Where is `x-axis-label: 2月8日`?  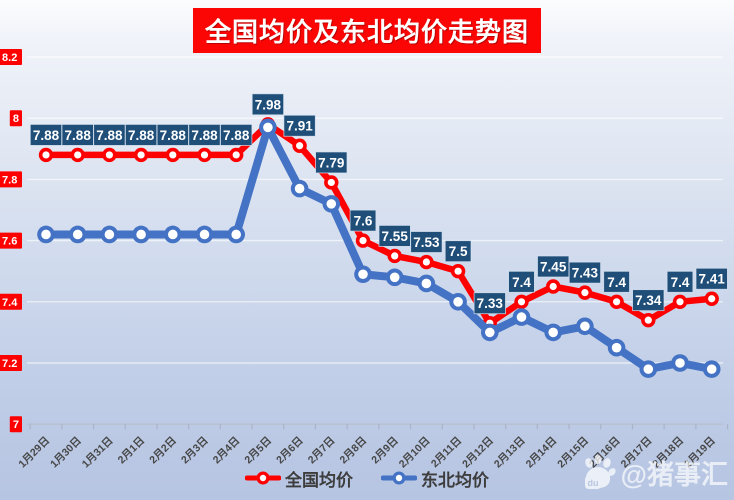
x-axis-label: 2月8日 is located at coordinates (354, 451).